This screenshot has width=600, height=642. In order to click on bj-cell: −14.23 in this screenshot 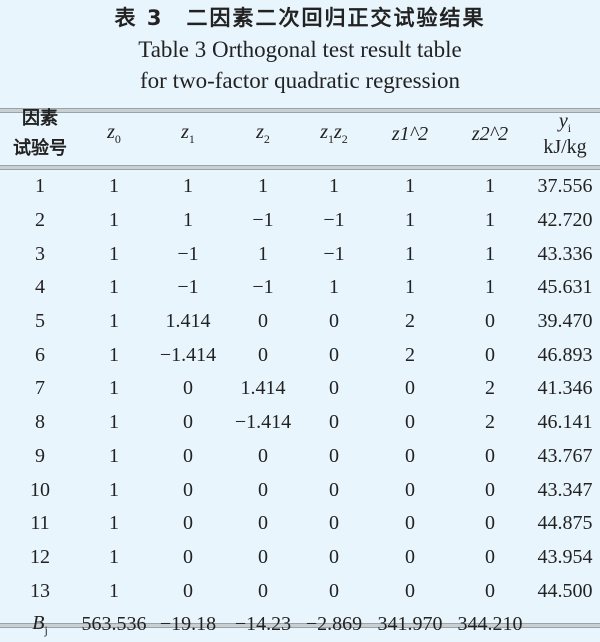, I will do `click(263, 624)`.